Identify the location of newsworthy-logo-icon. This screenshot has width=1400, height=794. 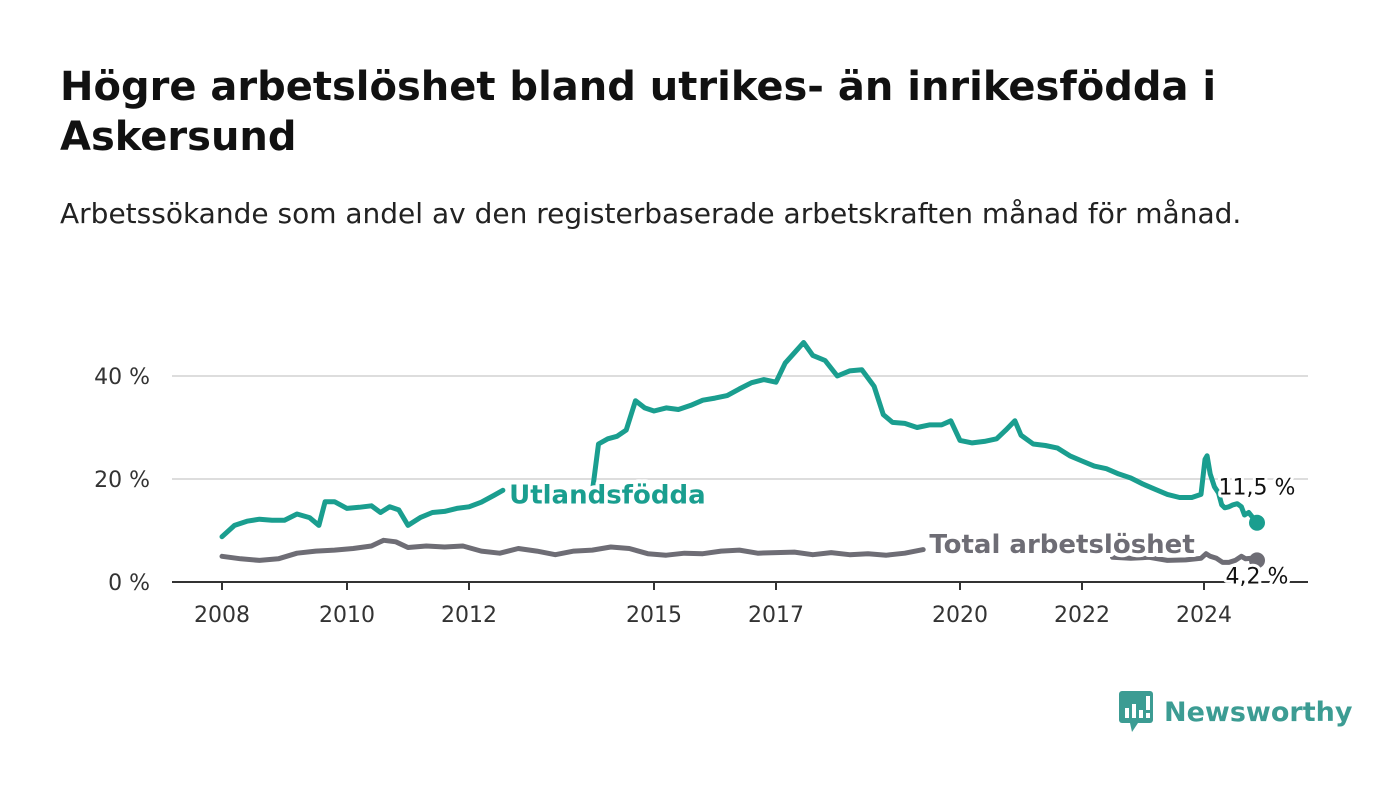
(1136, 711).